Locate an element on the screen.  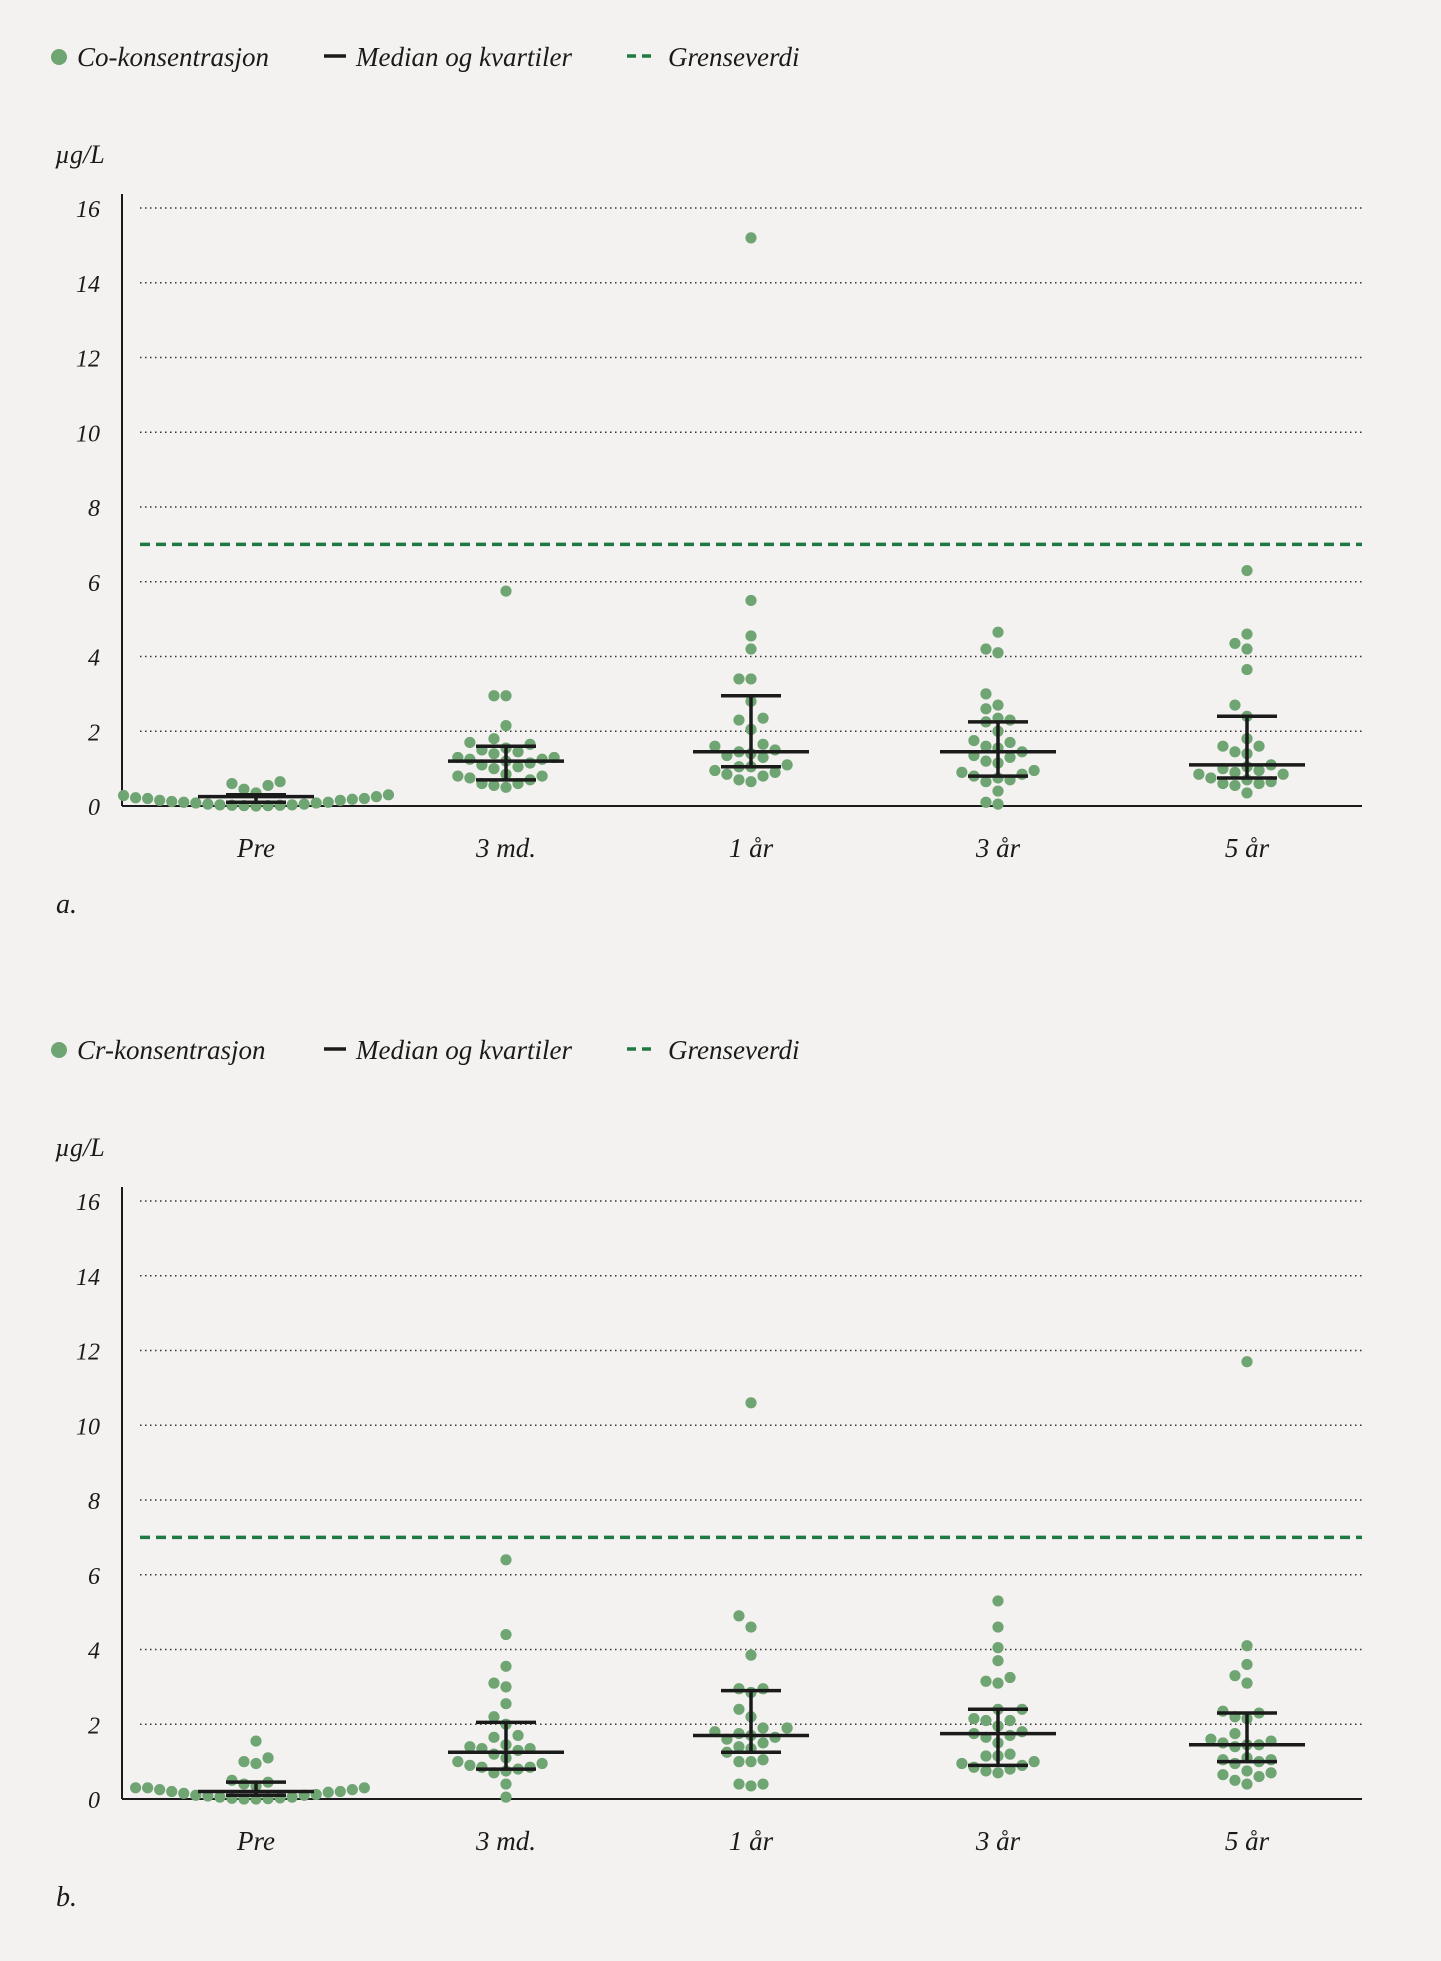
y-tick-label: 4 is located at coordinates (94, 659).